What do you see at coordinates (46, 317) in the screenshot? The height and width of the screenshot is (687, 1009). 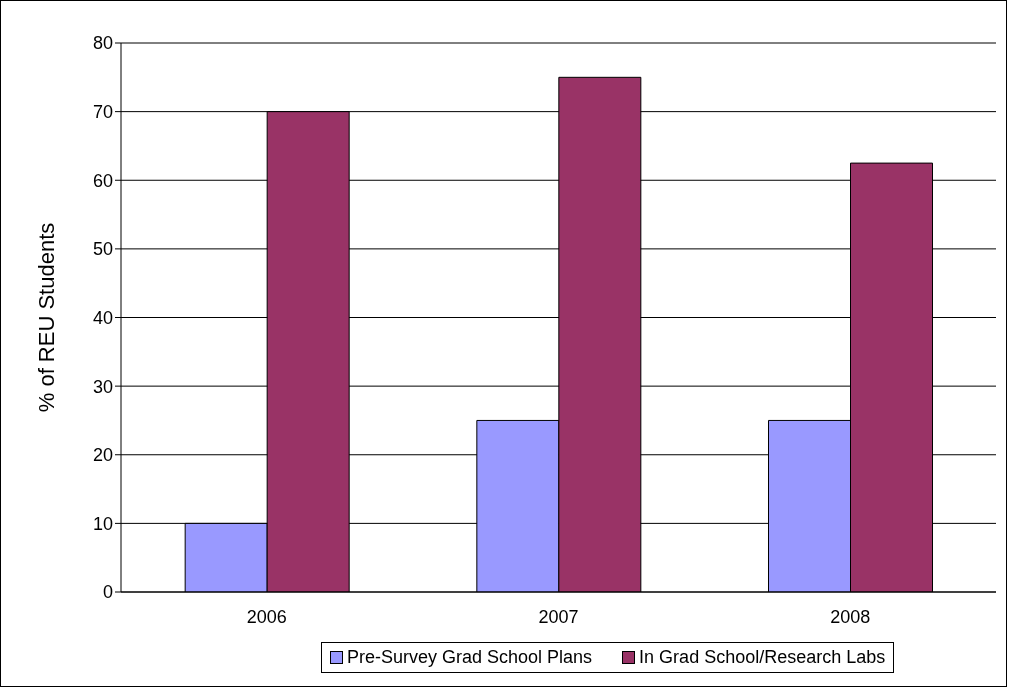 I see `y-axis-title: % of REU Students` at bounding box center [46, 317].